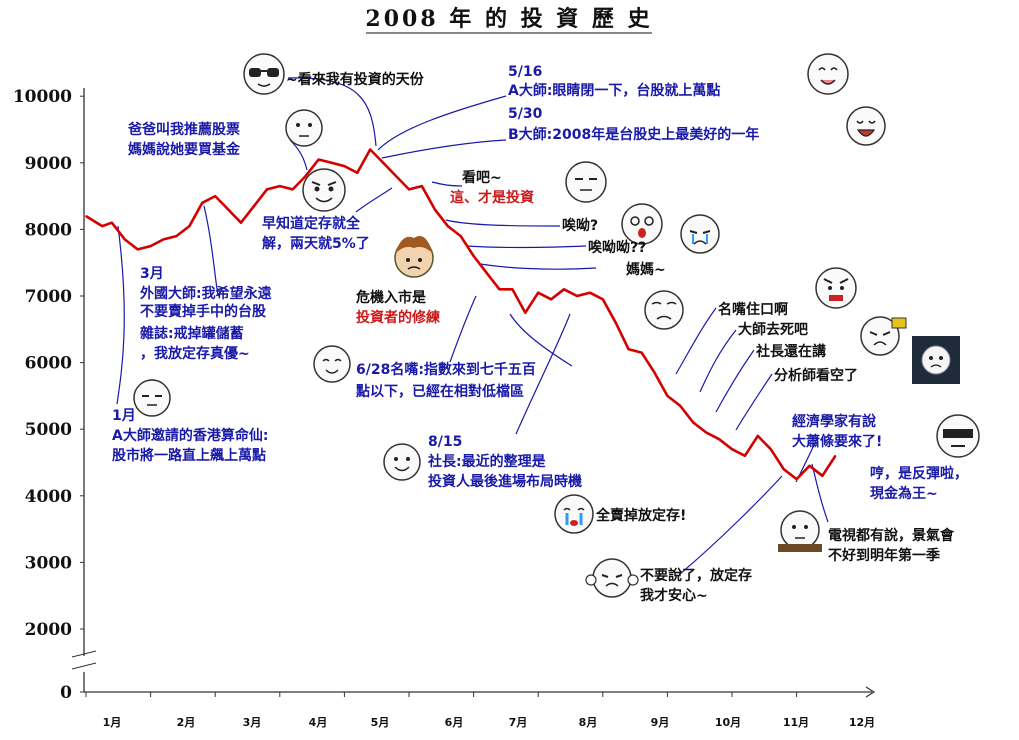 Image resolution: width=1019 pixels, height=740 pixels. Describe the element at coordinates (211, 251) in the screenshot. I see `pointer-mar` at that location.